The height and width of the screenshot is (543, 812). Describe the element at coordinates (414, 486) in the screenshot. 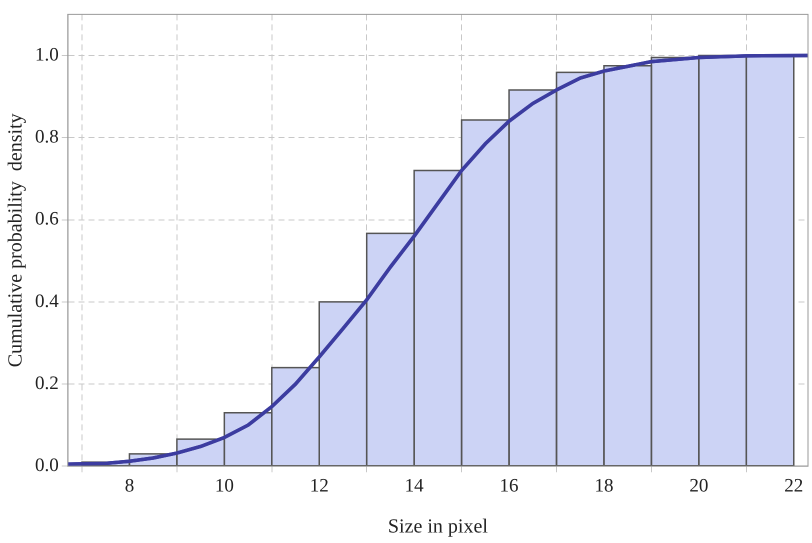

I see `x-tick-label: 14` at that location.